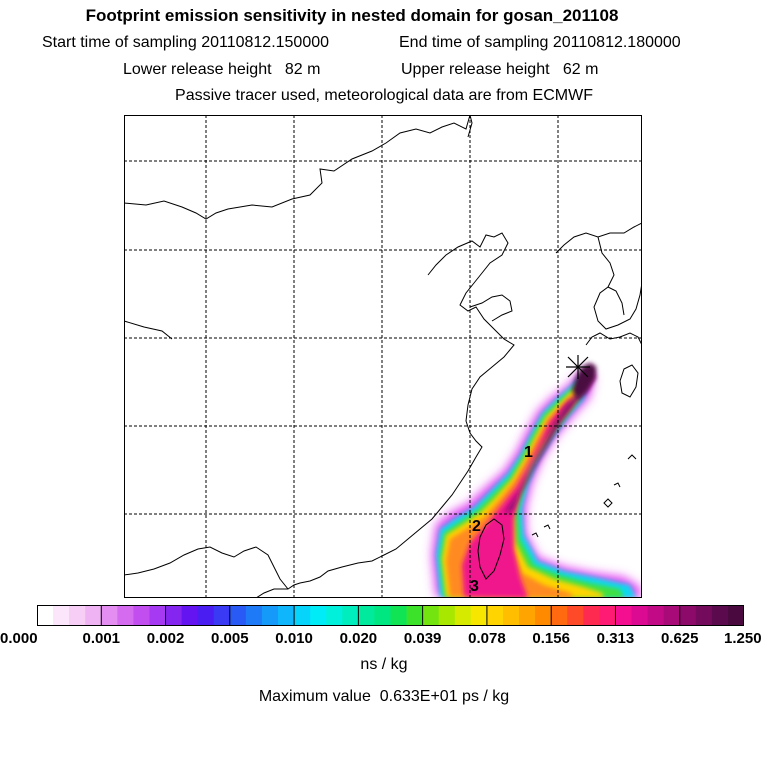  What do you see at coordinates (487, 638) in the screenshot?
I see `colorbar-tick-label: 0.078` at bounding box center [487, 638].